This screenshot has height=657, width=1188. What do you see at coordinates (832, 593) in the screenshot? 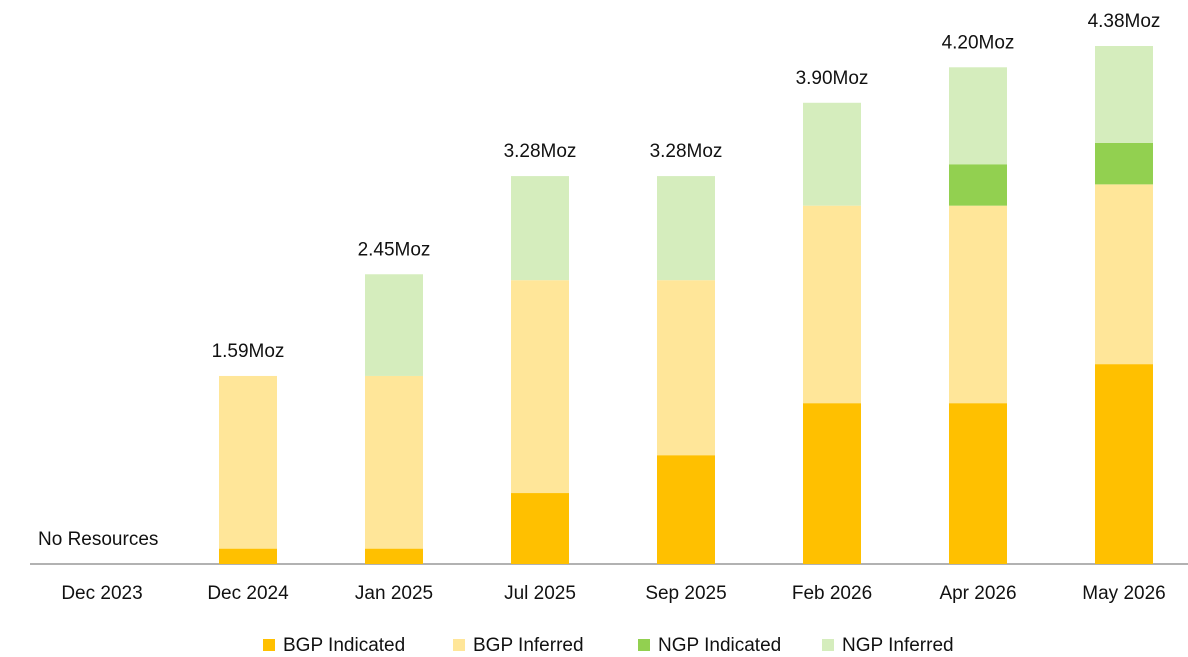
I see `x-tick-label: Feb 2026` at bounding box center [832, 593].